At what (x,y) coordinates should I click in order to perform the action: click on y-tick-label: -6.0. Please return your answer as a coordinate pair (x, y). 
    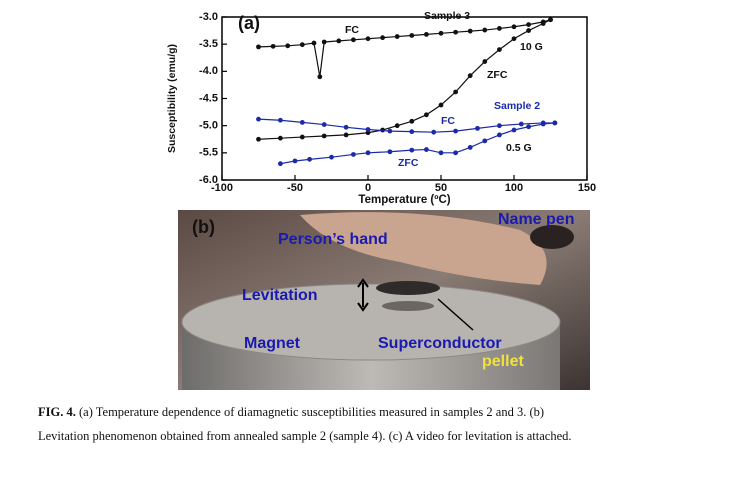
    Looking at the image, I should click on (208, 180).